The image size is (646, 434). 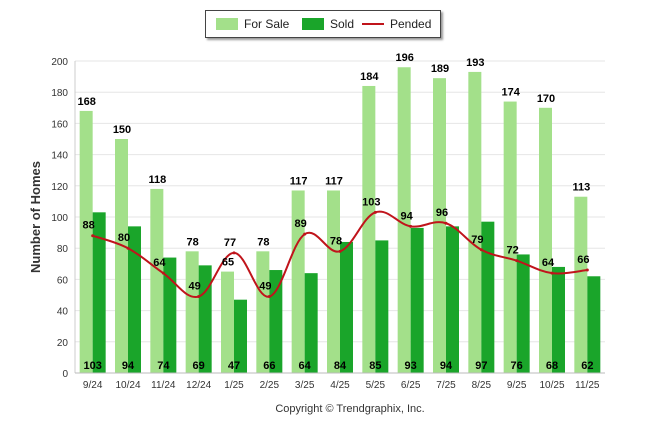 What do you see at coordinates (127, 385) in the screenshot?
I see `x-tick-label: 10/24` at bounding box center [127, 385].